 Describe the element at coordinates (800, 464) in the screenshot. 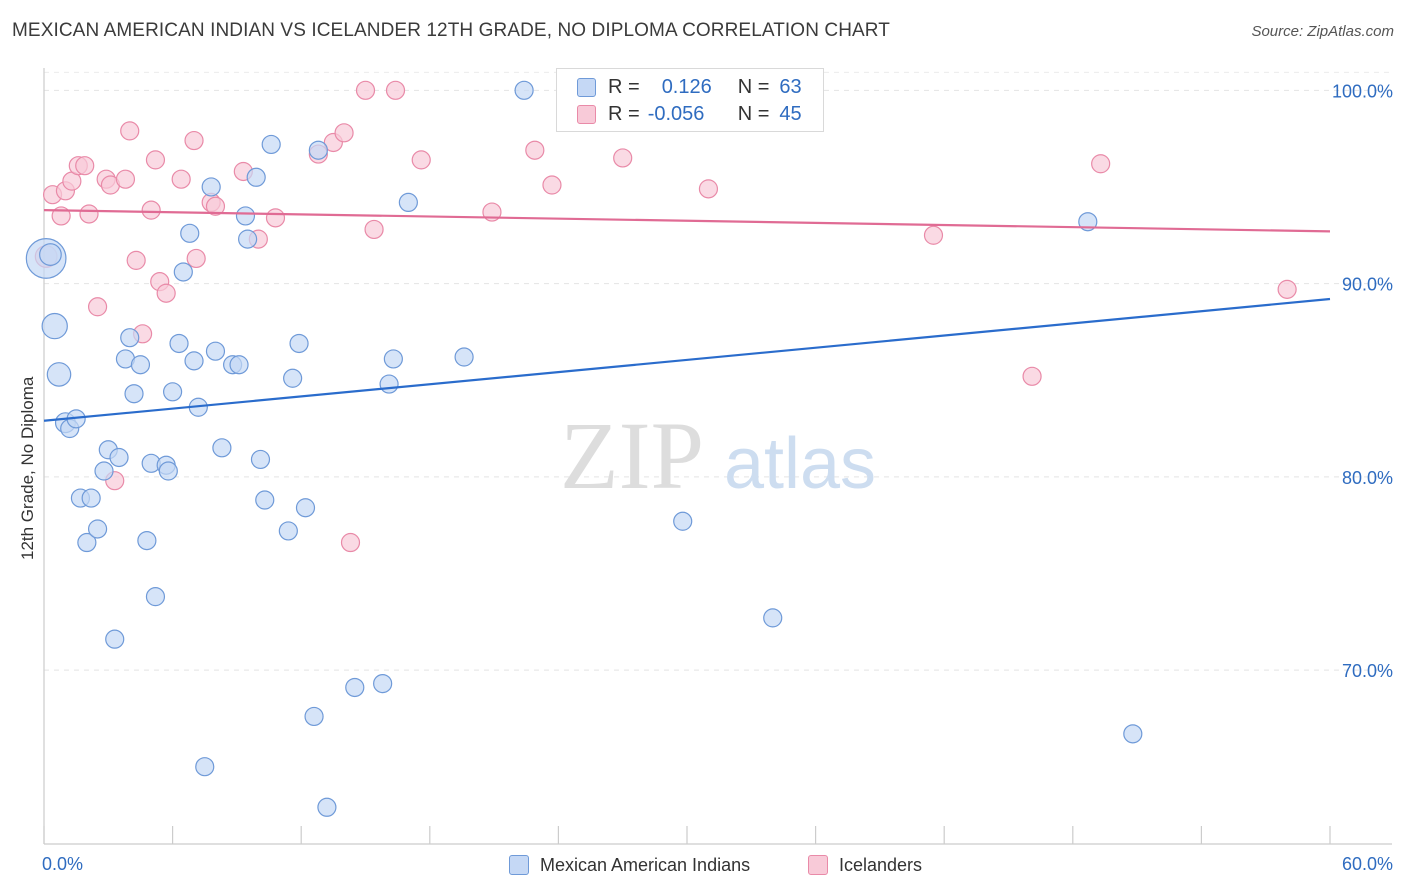

I see `watermark-atlas: atlas` at that location.